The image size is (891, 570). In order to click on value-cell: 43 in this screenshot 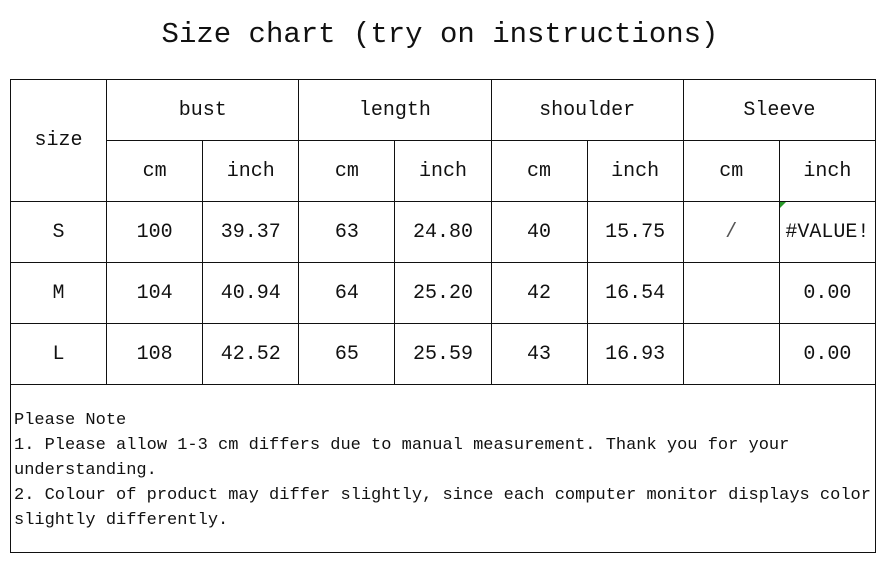, I will do `click(539, 354)`.